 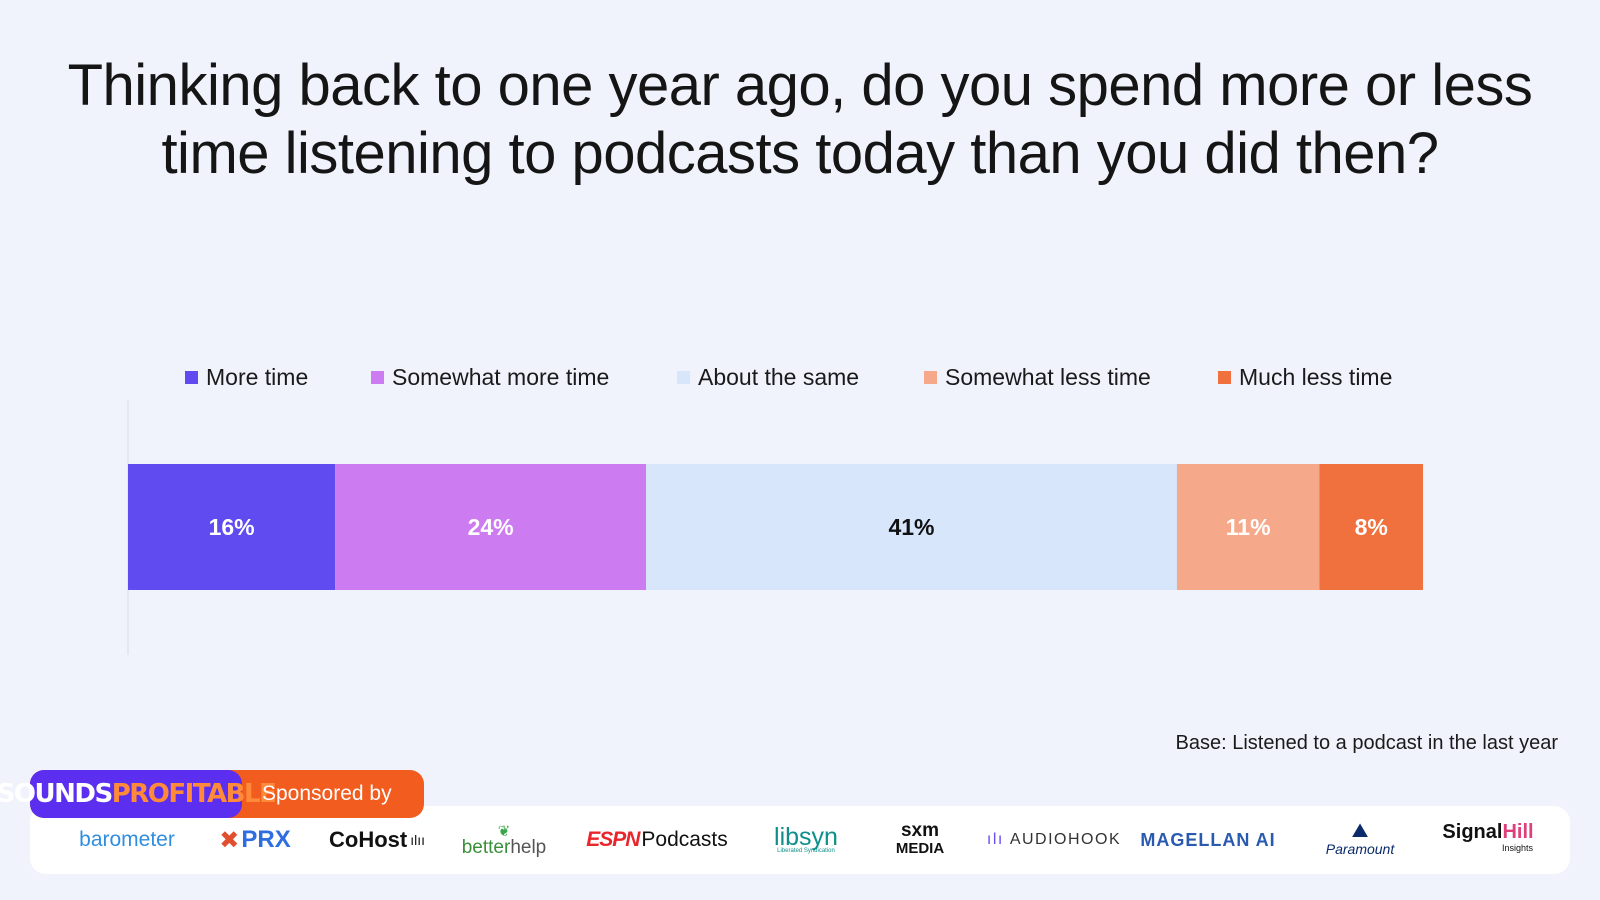 I want to click on bar-segment-somewhat-less-time, so click(x=1248, y=527).